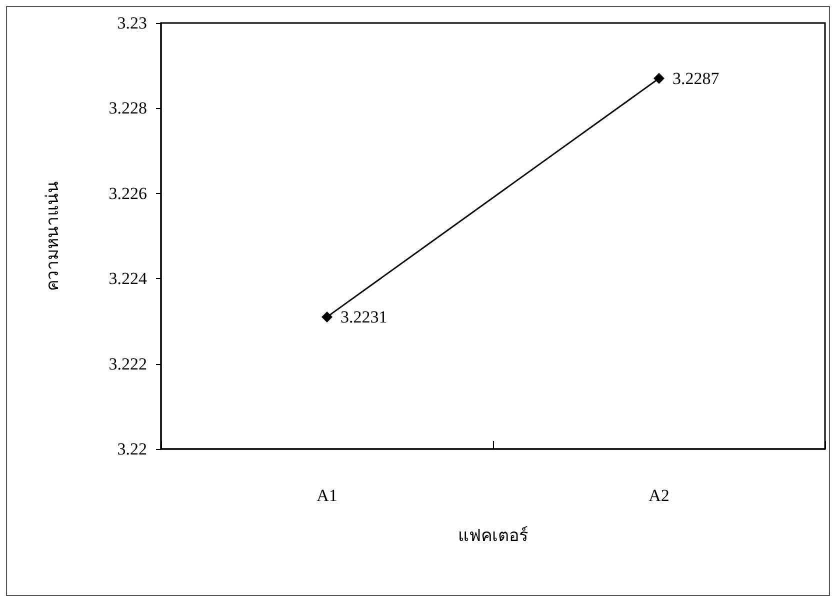 Image resolution: width=838 pixels, height=603 pixels. I want to click on y-tick-label: 3.226, so click(127, 193).